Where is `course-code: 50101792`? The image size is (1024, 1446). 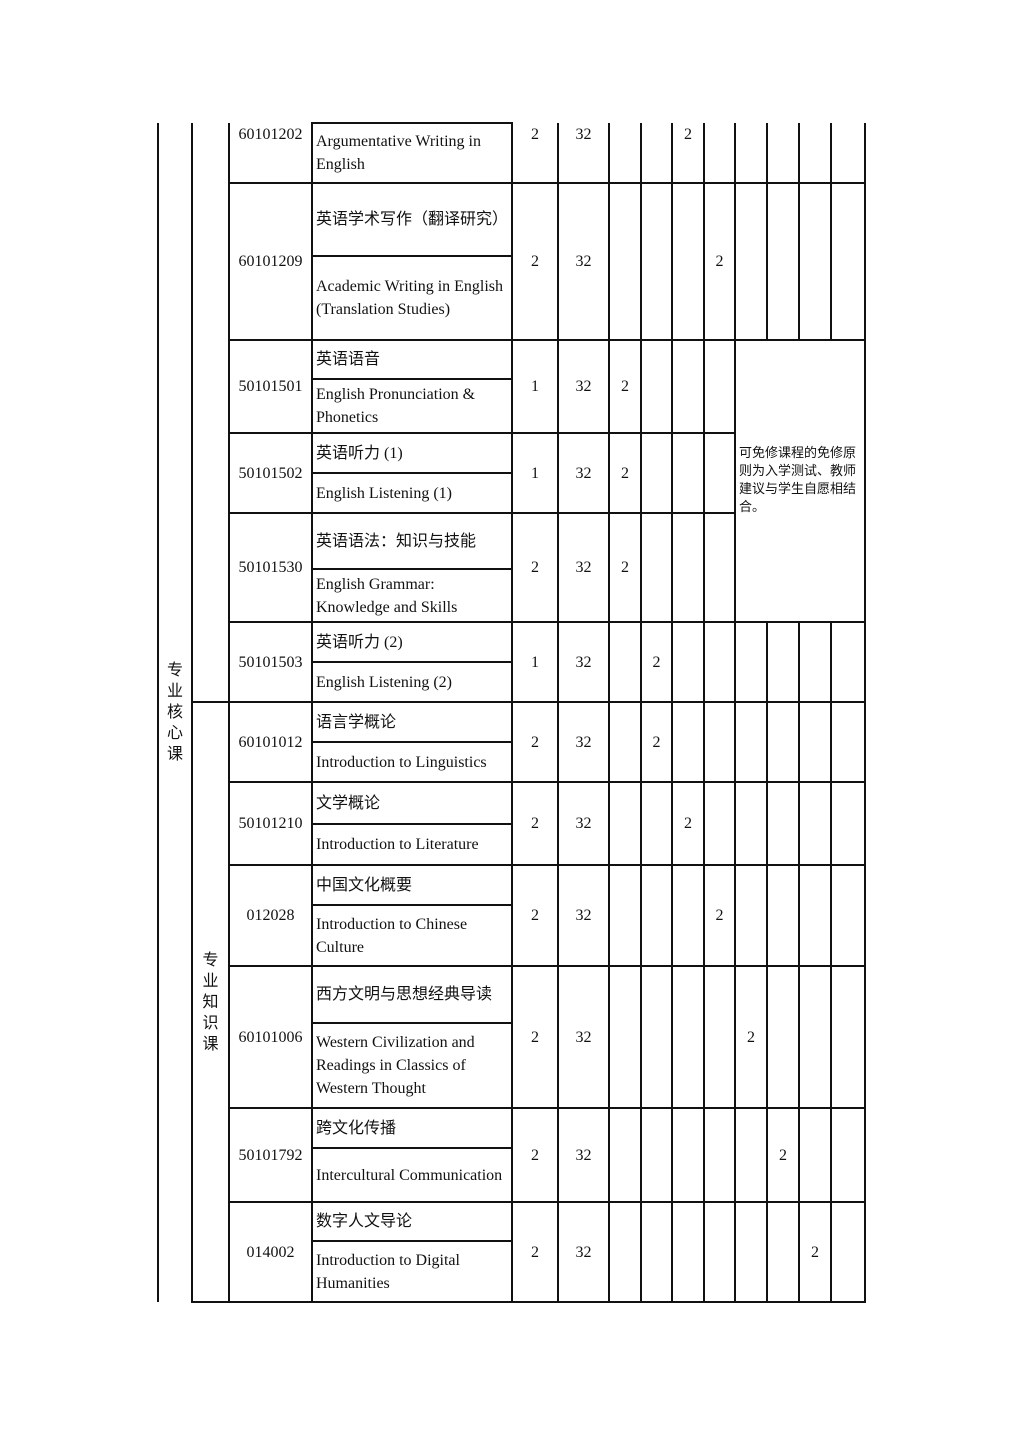 course-code: 50101792 is located at coordinates (270, 1155).